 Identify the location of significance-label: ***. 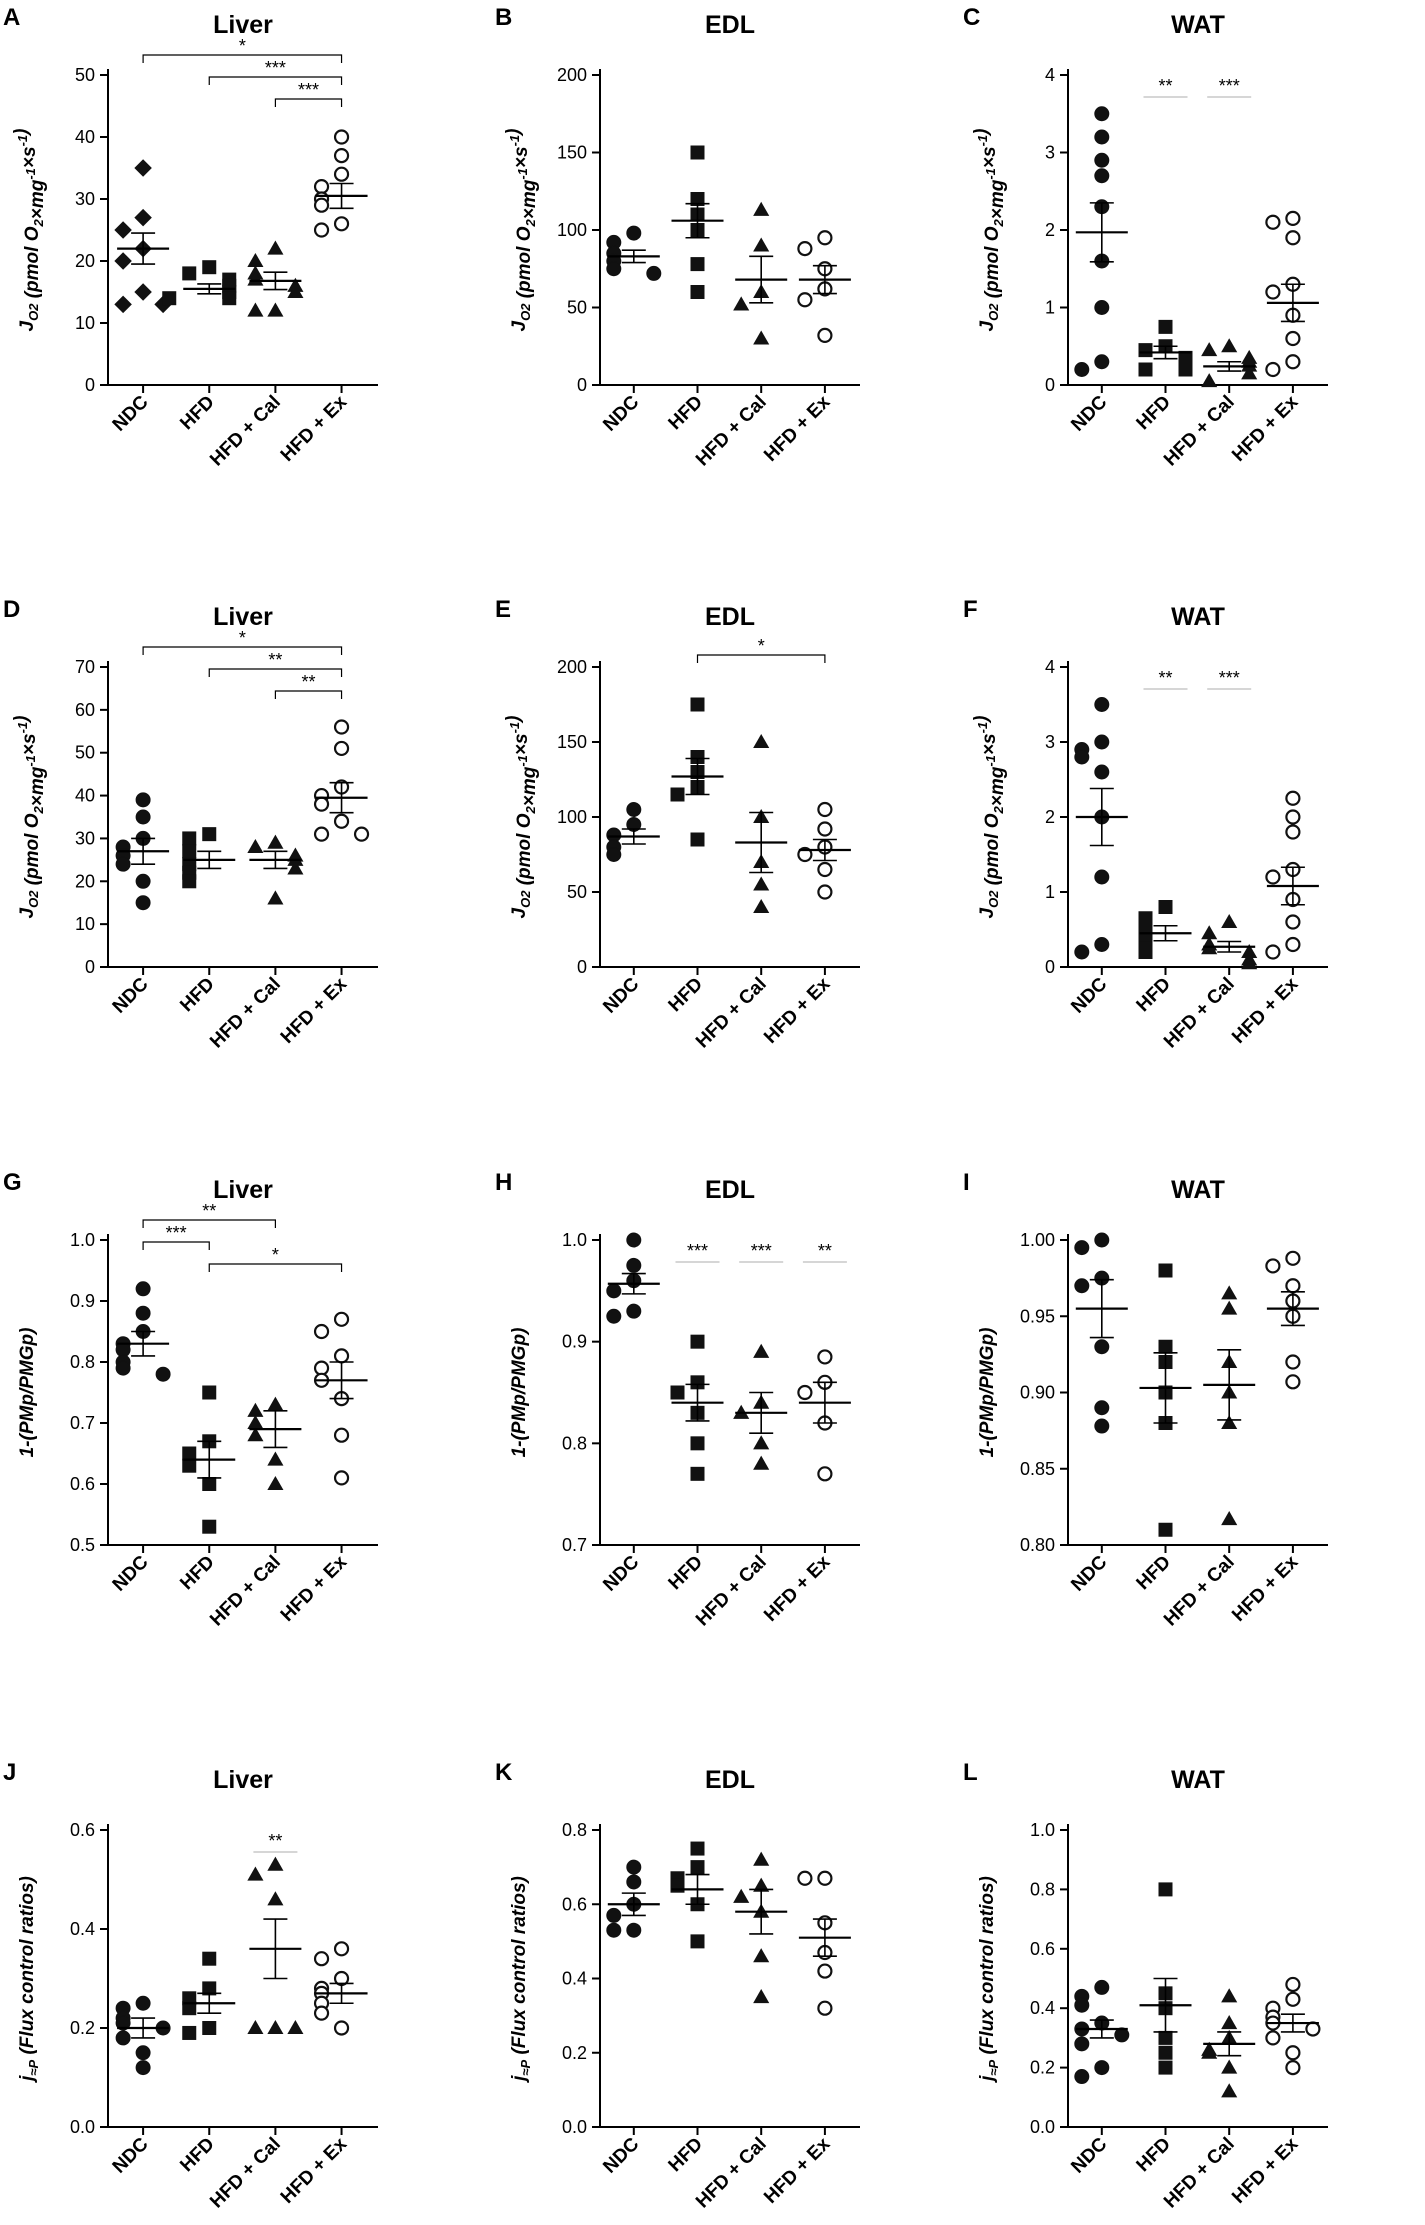
(1229, 86).